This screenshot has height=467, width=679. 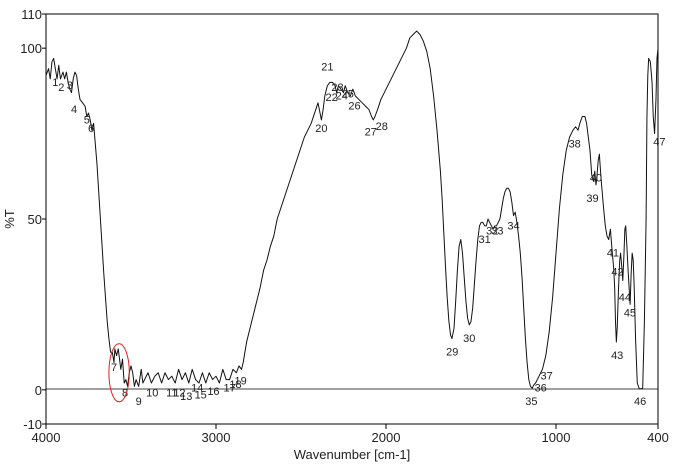 I want to click on peak-label: 14, so click(x=197, y=389).